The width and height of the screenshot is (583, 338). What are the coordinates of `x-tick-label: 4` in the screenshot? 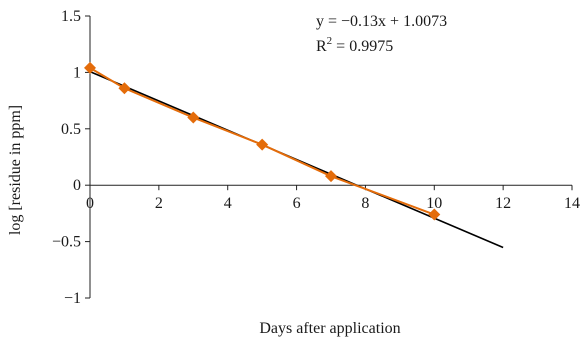 It's located at (228, 203).